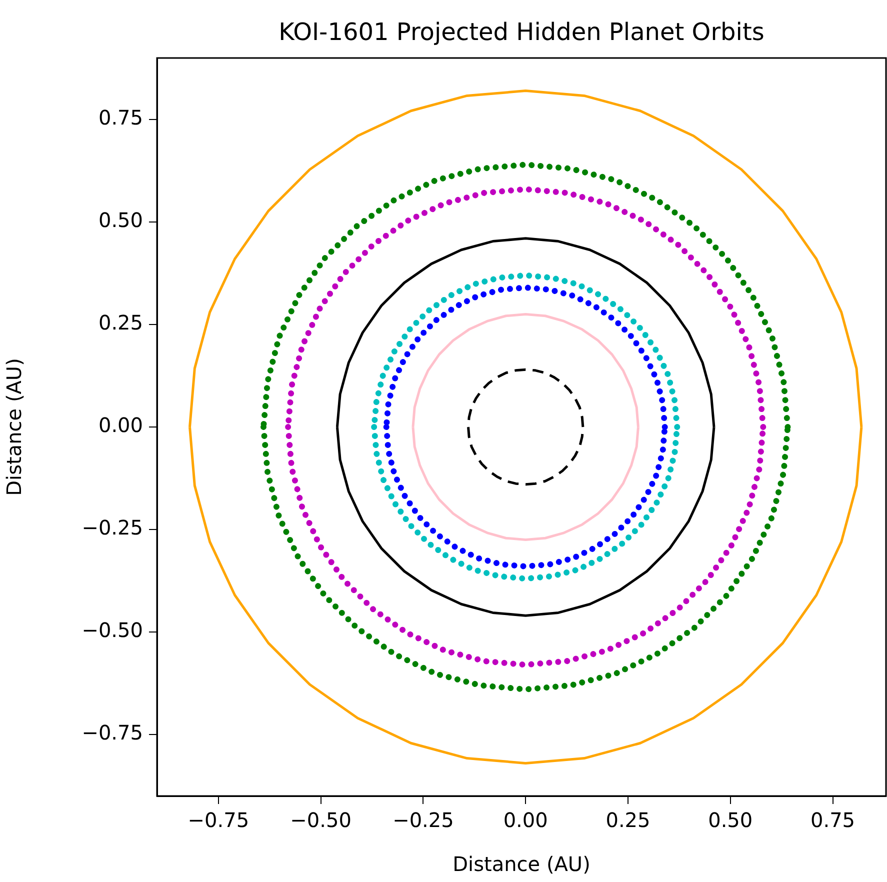  Describe the element at coordinates (628, 820) in the screenshot. I see `x-tick-label: 0.25` at that location.